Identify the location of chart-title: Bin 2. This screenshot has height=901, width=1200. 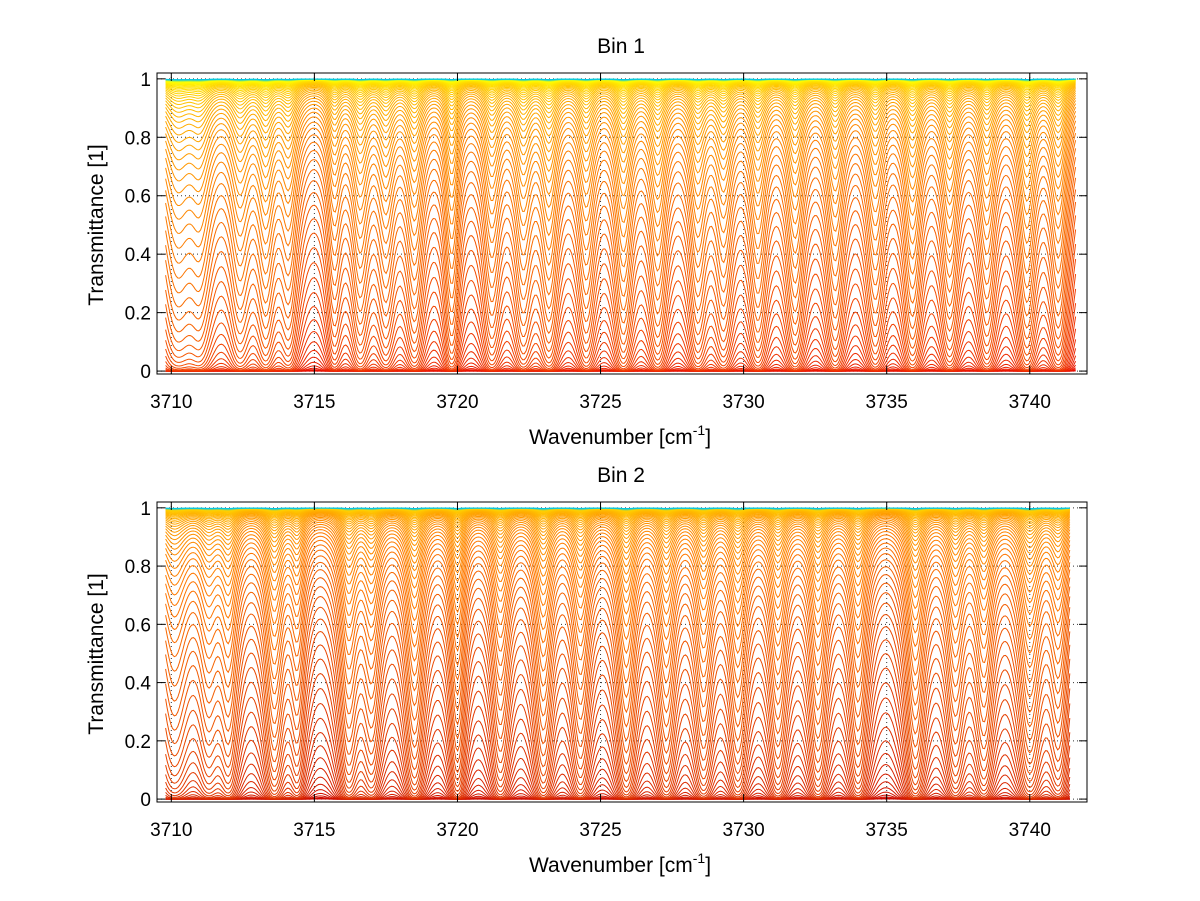
(621, 475).